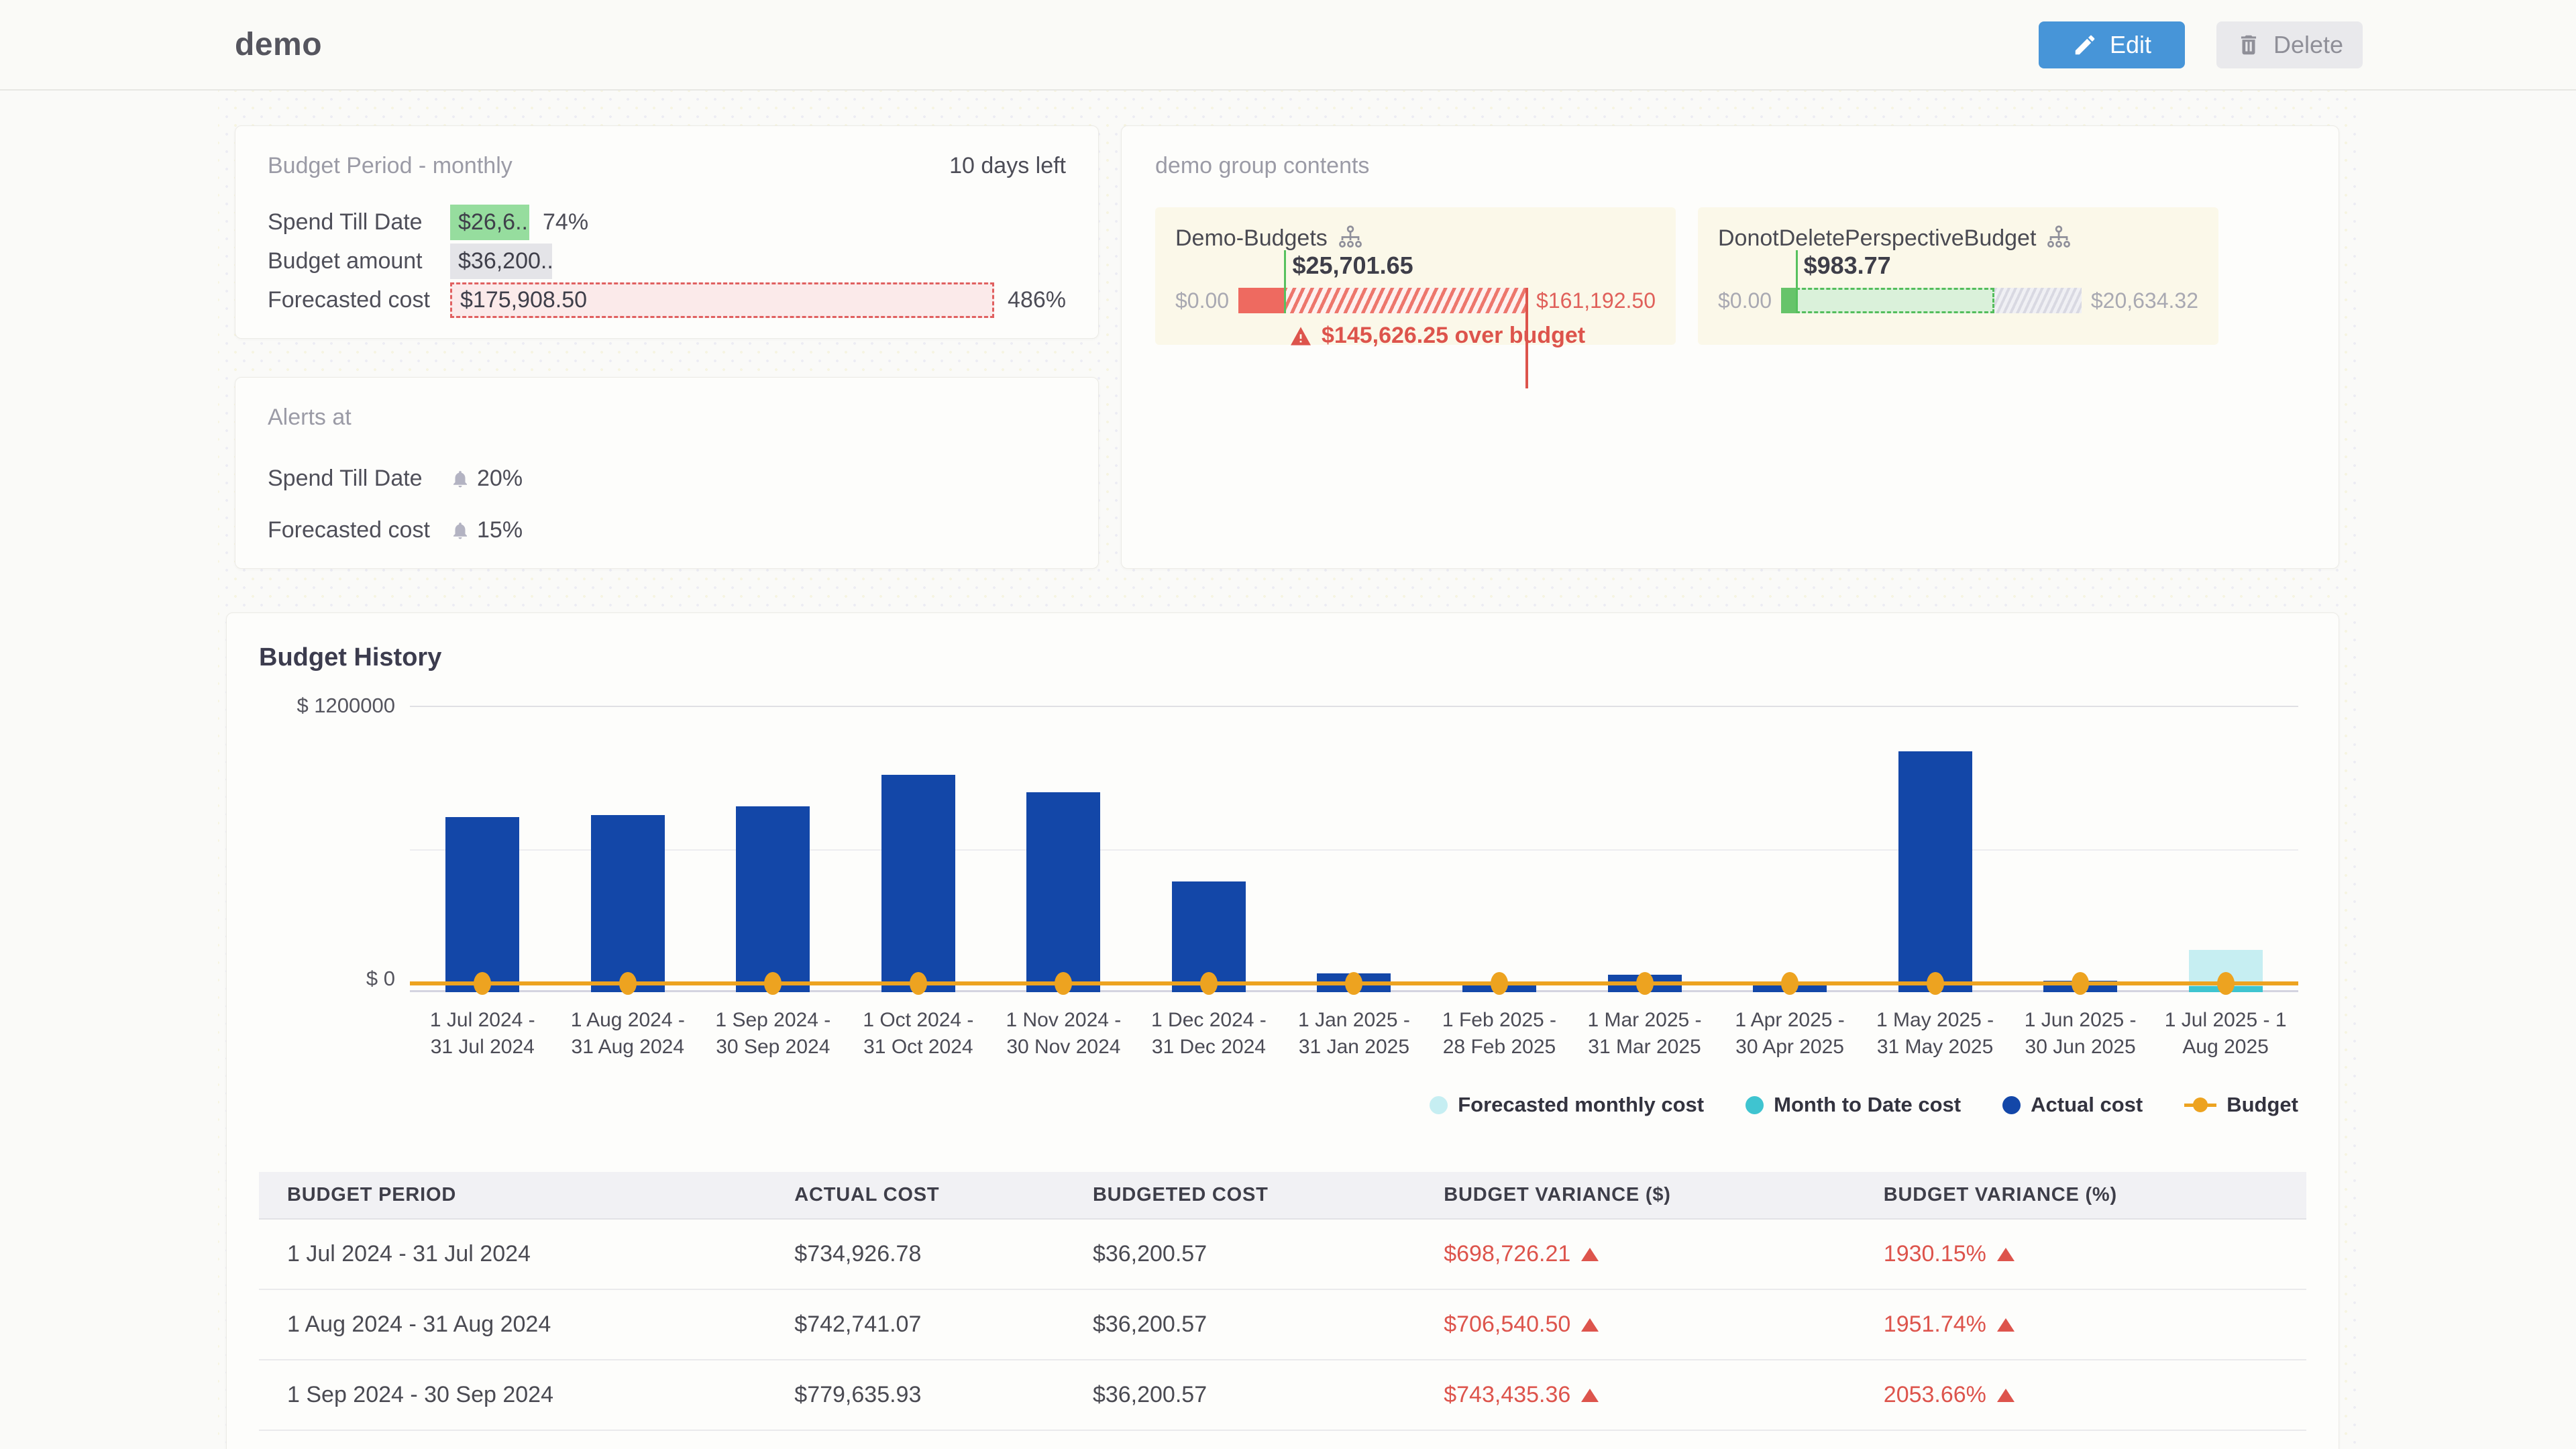 The image size is (2576, 1449). I want to click on edit-button: Edit, so click(2112, 44).